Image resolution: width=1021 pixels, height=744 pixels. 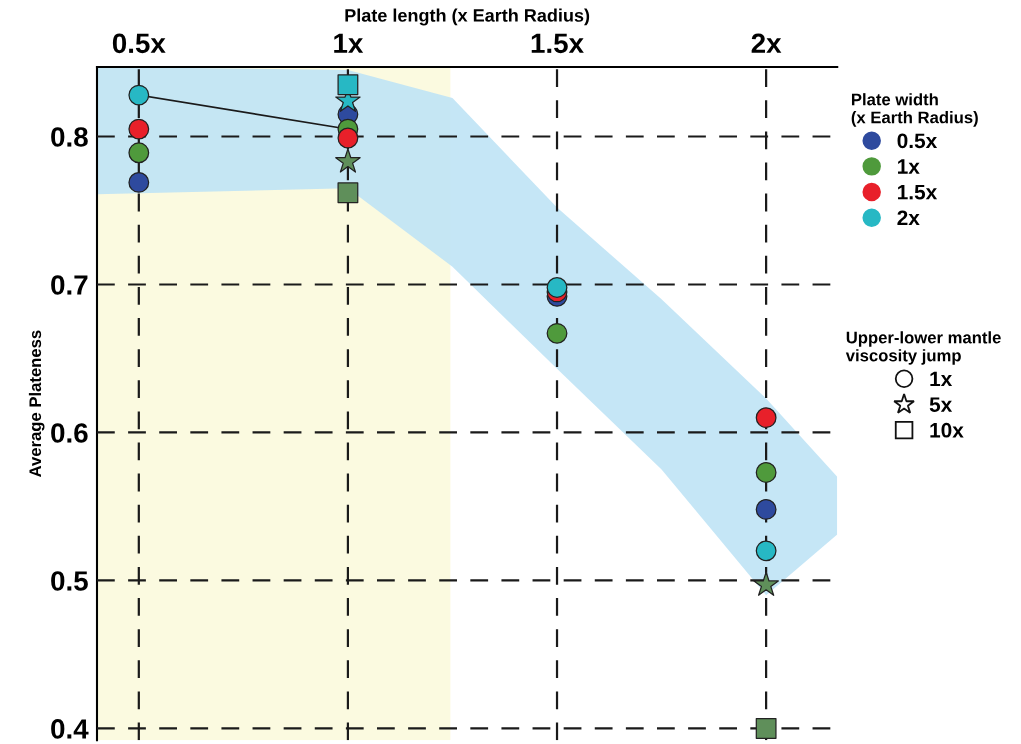 What do you see at coordinates (766, 43) in the screenshot?
I see `x-tick-label: 2x` at bounding box center [766, 43].